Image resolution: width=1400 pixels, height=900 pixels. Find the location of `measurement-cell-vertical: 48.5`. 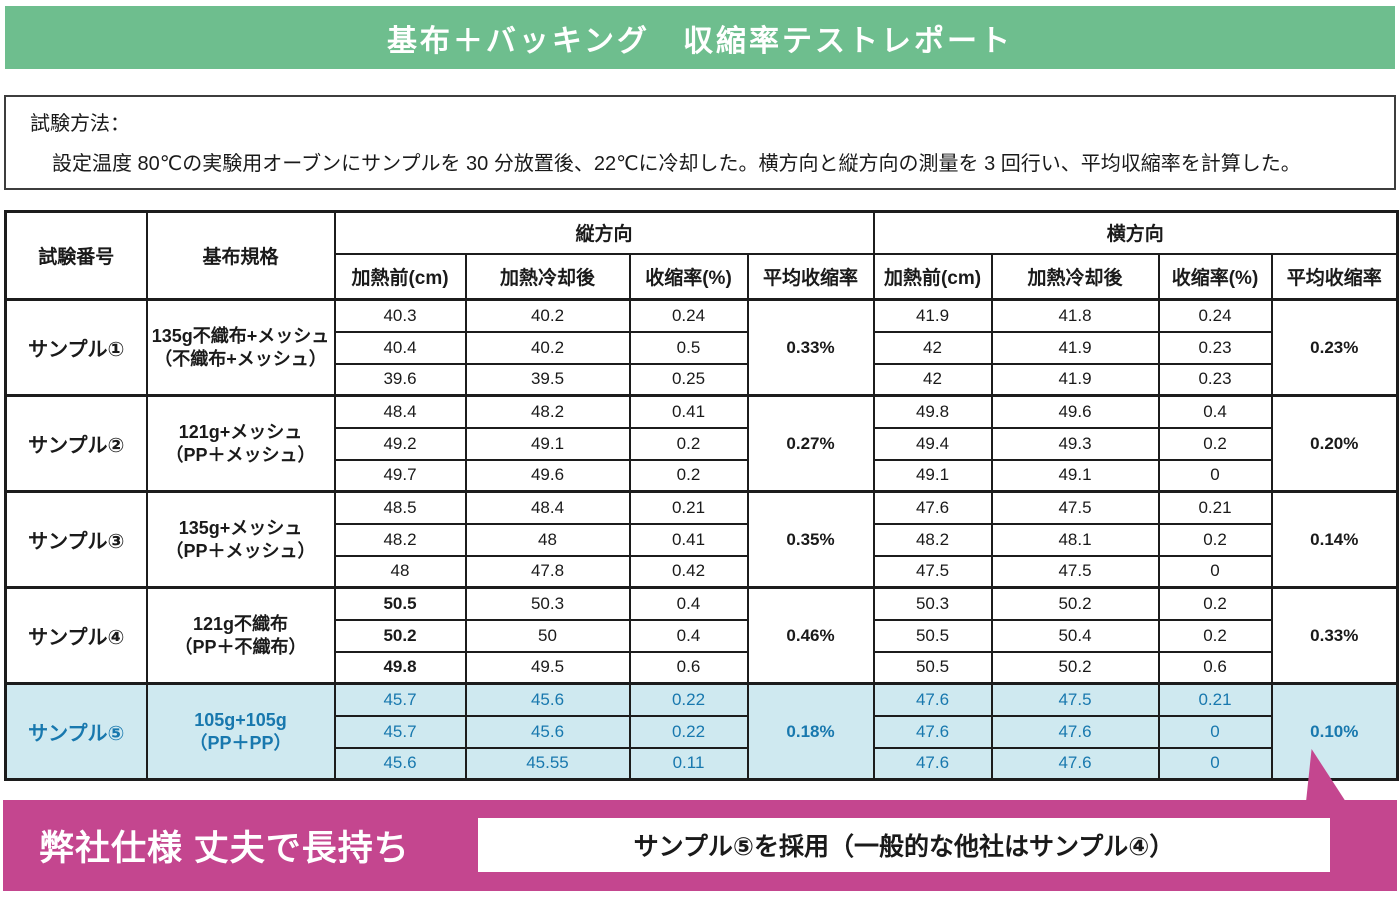

measurement-cell-vertical: 48.5 is located at coordinates (400, 507).